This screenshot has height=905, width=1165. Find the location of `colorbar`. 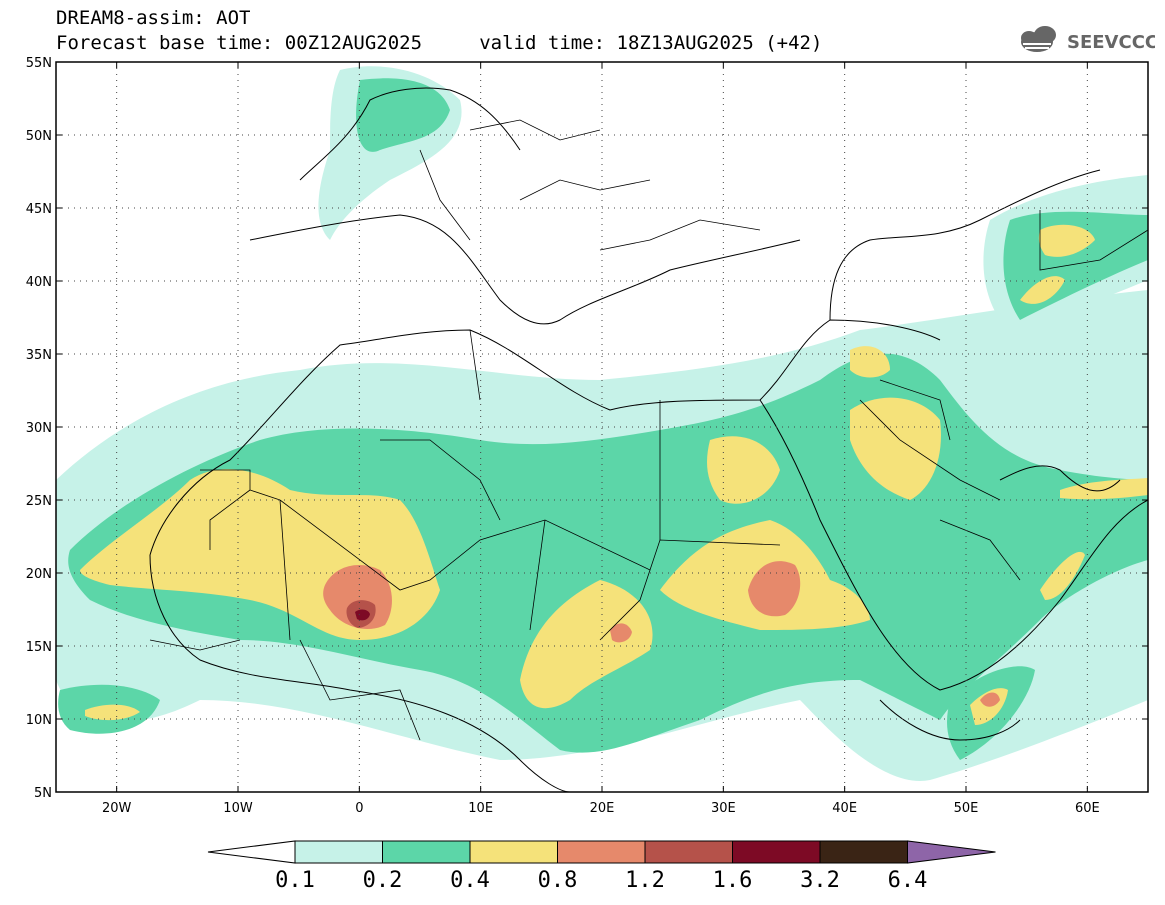

colorbar is located at coordinates (601, 852).